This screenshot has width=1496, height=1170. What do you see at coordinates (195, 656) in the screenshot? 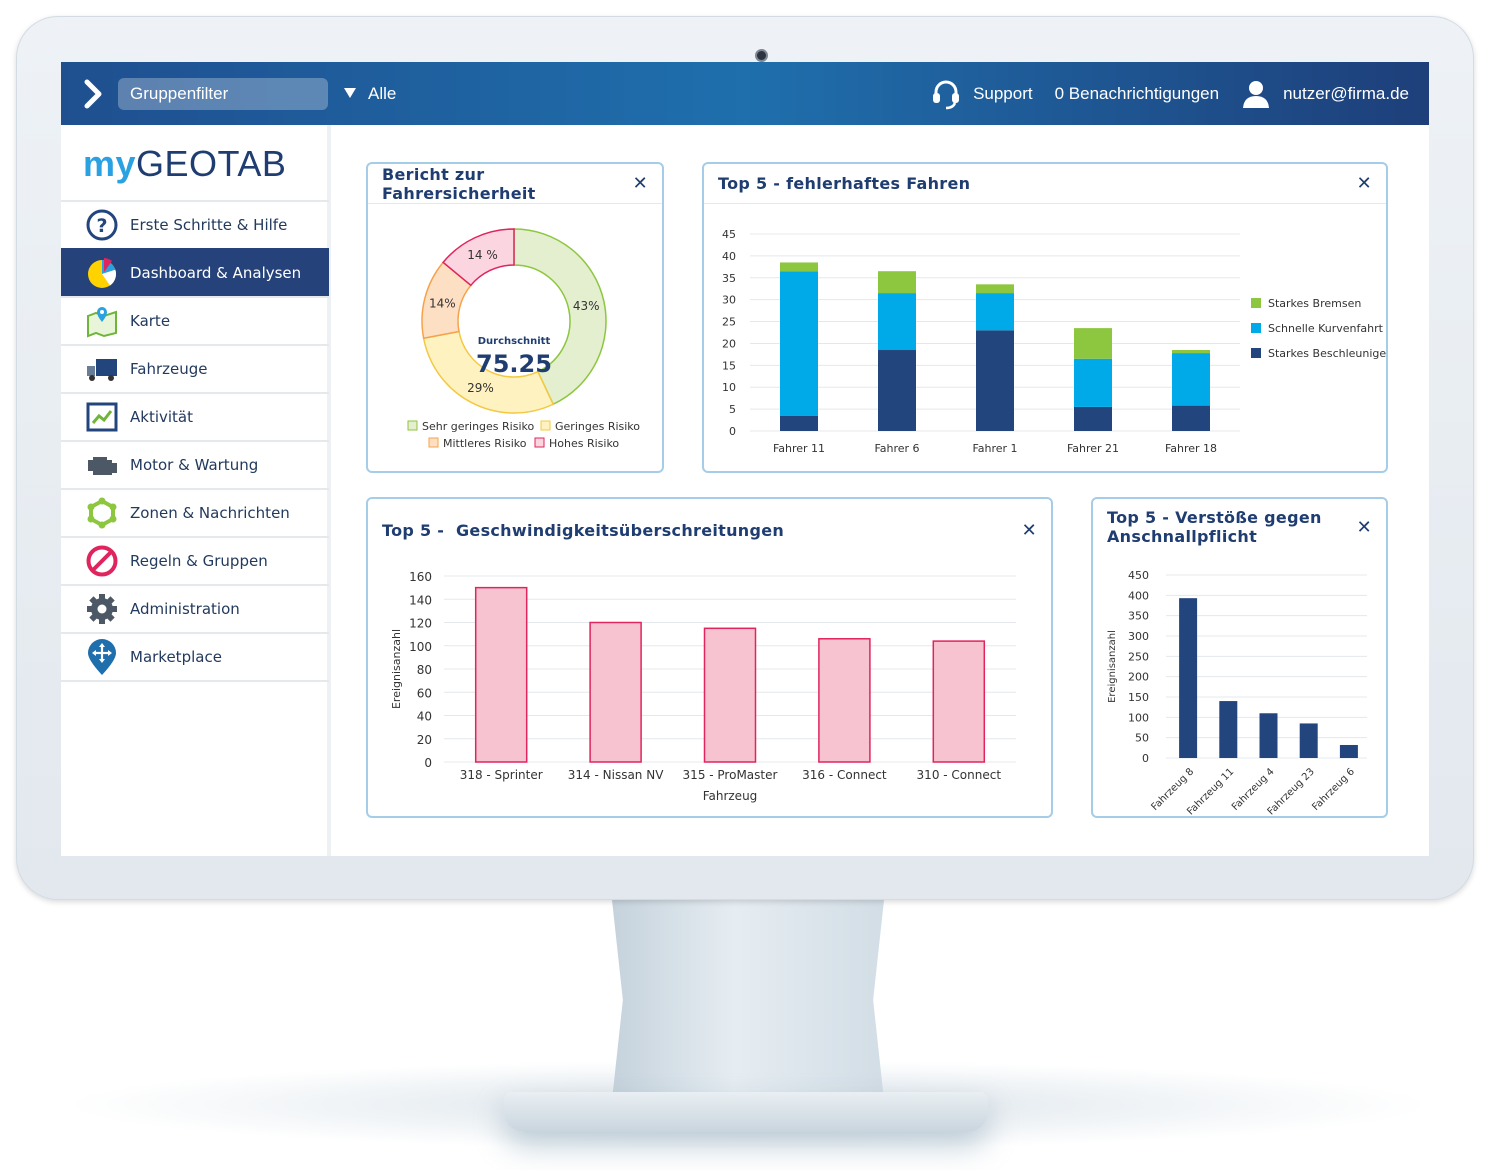
I see `sidebar-item-marketplace: Marketplace` at bounding box center [195, 656].